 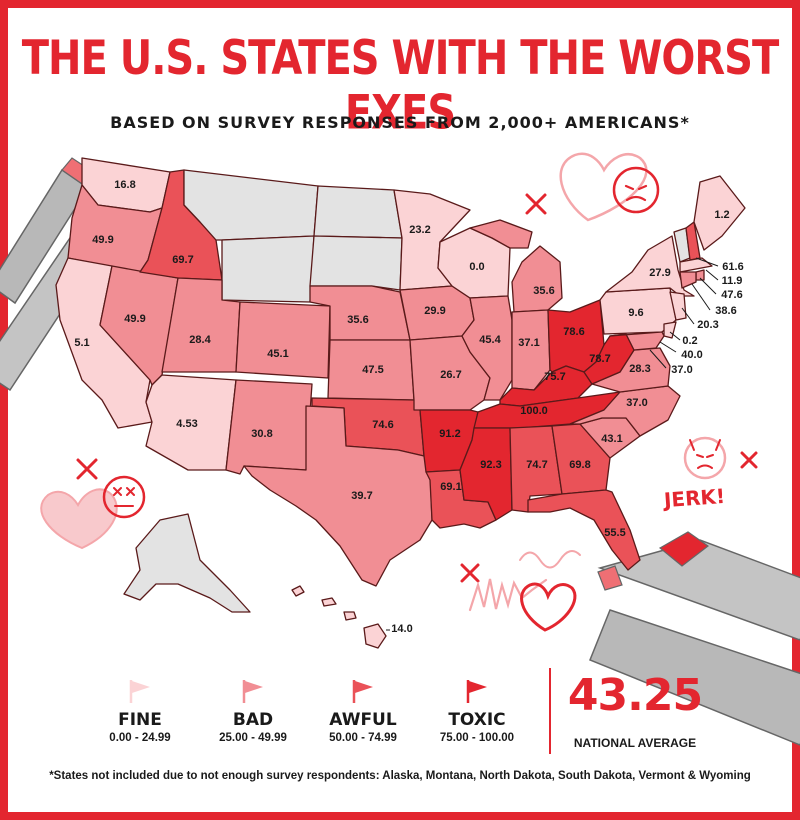 I want to click on label-kansas: 47.5, so click(x=372, y=370).